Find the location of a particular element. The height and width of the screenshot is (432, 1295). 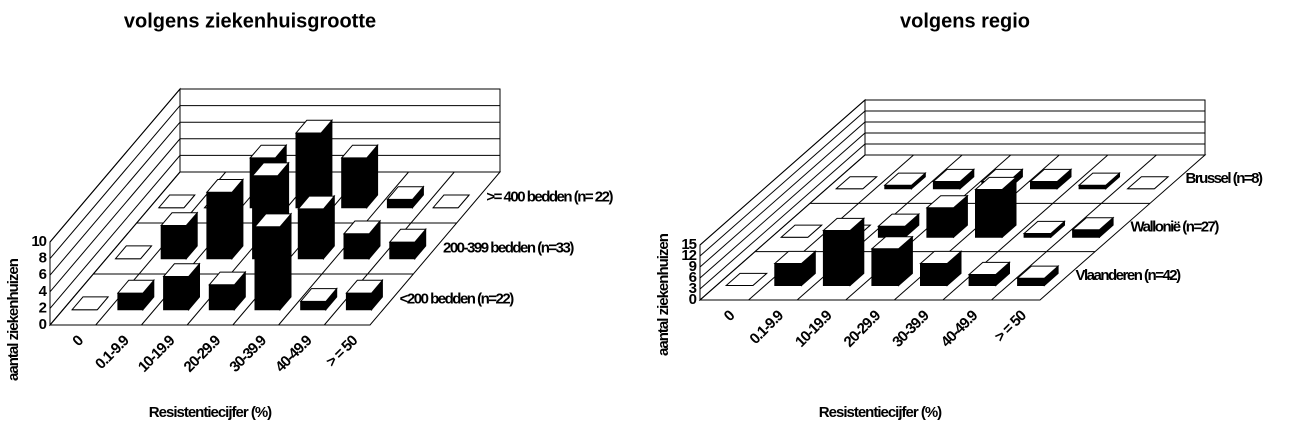

chart-title: volgens regio is located at coordinates (965, 21).